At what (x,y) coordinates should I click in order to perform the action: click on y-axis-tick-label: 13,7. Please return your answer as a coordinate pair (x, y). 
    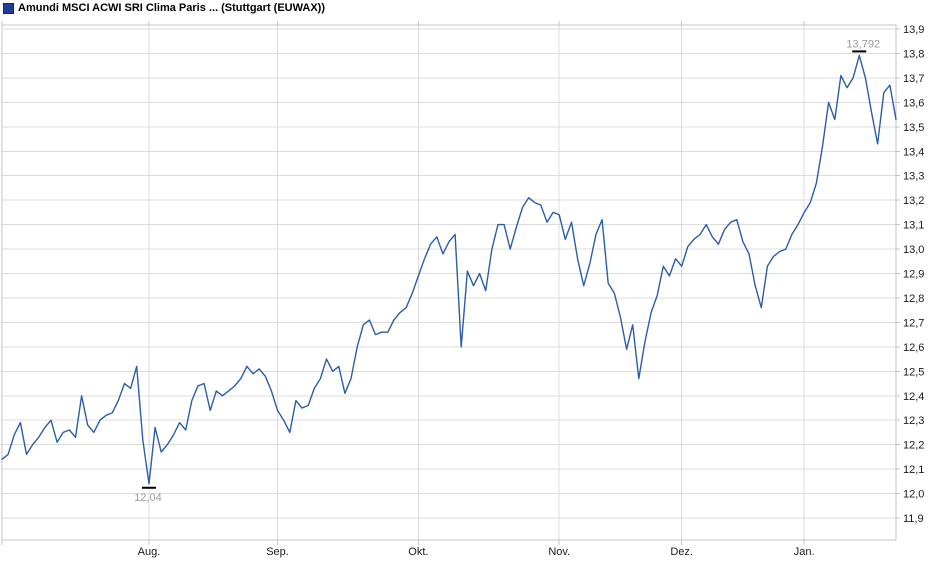
    Looking at the image, I should click on (913, 79).